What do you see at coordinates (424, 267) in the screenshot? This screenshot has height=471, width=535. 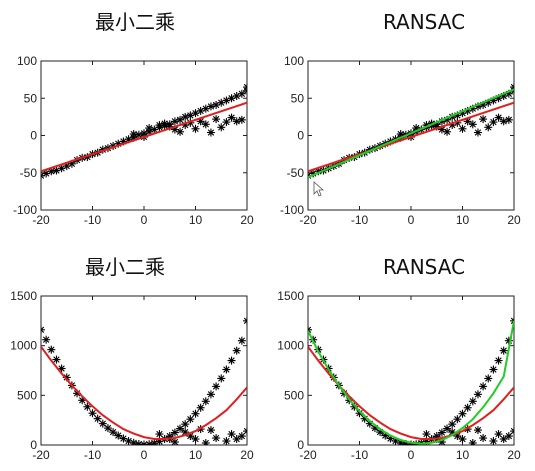 I see `chart-title: RANSAC` at bounding box center [424, 267].